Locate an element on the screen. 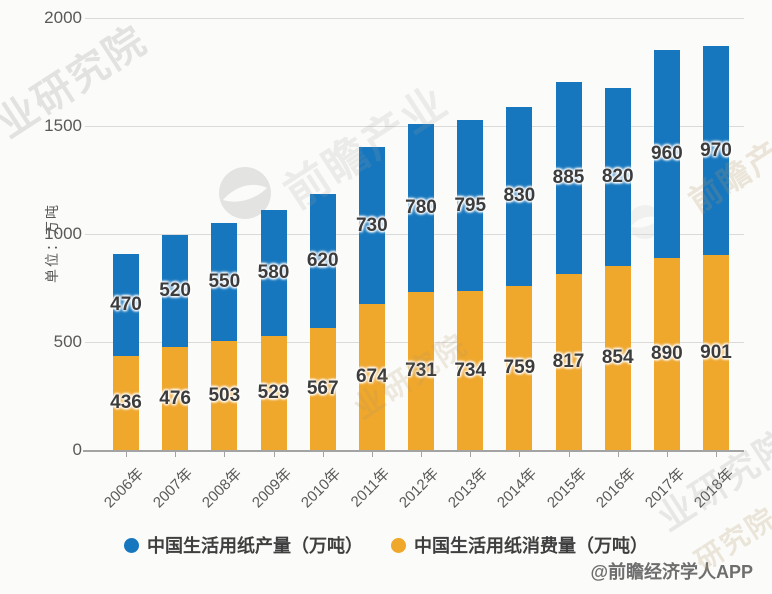 The image size is (772, 594). x-tick-label: 2011年 is located at coordinates (370, 488).